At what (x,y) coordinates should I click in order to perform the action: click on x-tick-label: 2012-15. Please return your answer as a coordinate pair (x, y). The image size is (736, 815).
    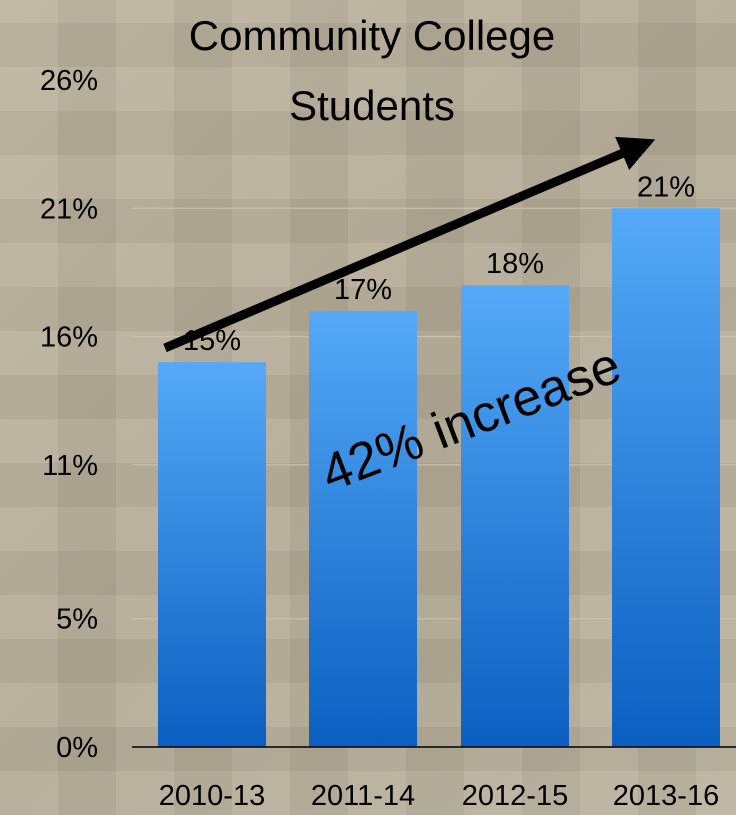
    Looking at the image, I should click on (515, 796).